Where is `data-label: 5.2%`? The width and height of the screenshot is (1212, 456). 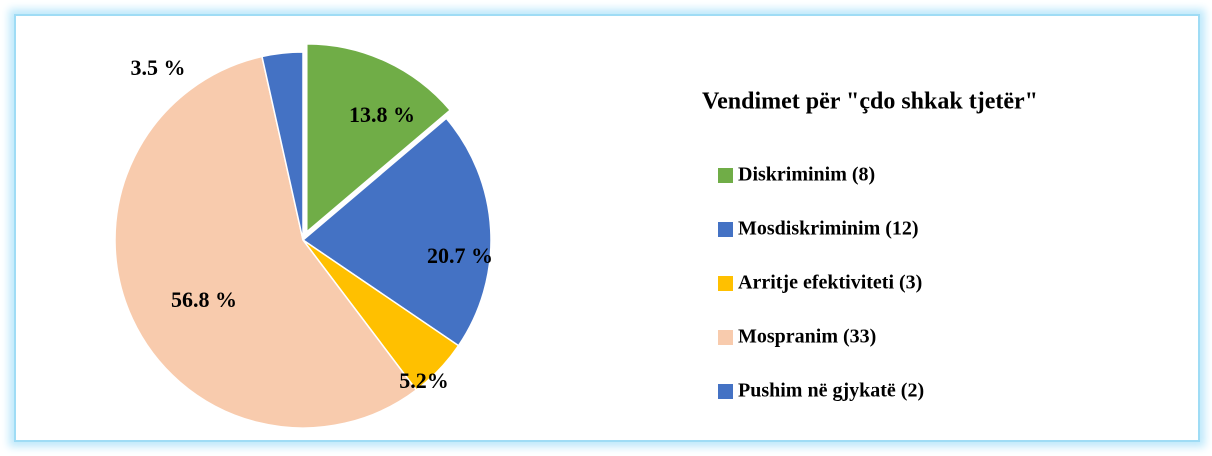
data-label: 5.2% is located at coordinates (424, 380).